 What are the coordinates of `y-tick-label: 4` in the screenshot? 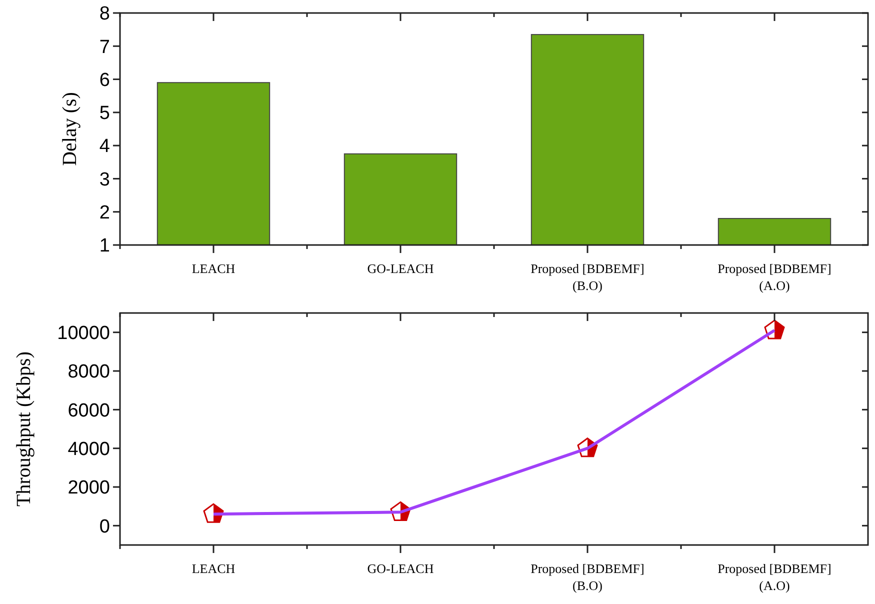 It's located at (104, 147).